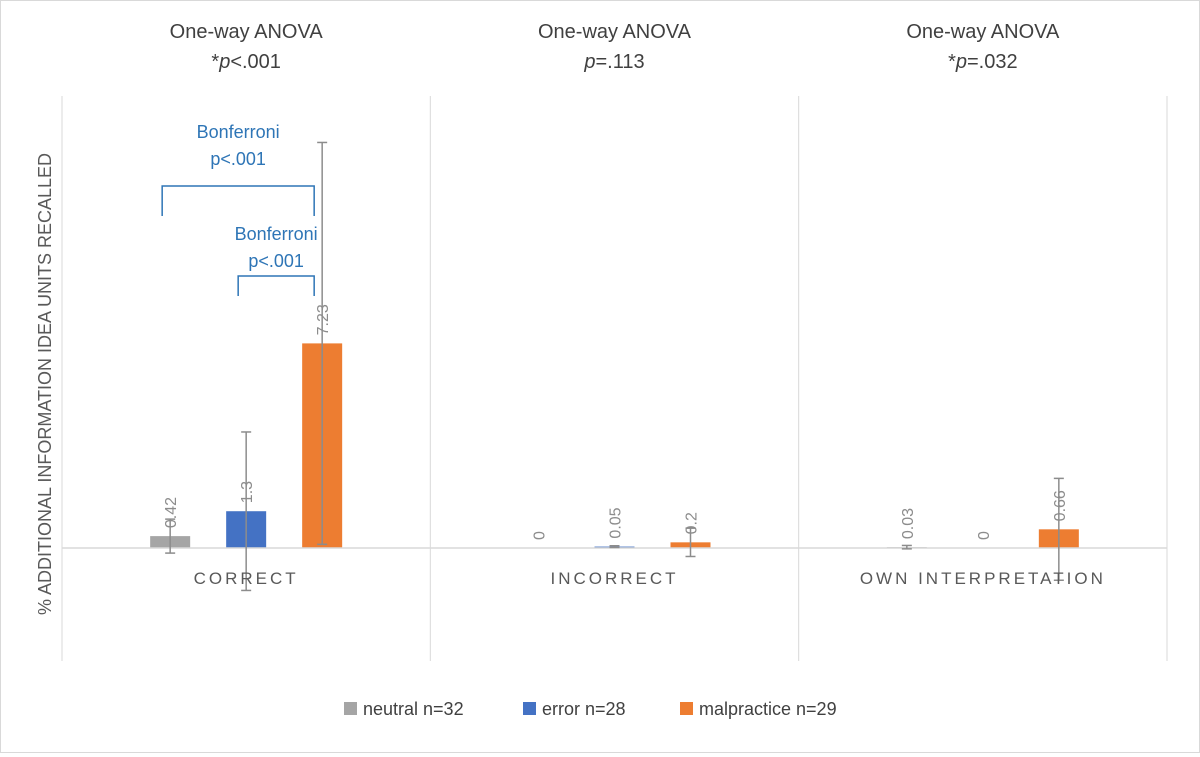 The height and width of the screenshot is (757, 1200). I want to click on legend-label: neutral n=32, so click(413, 709).